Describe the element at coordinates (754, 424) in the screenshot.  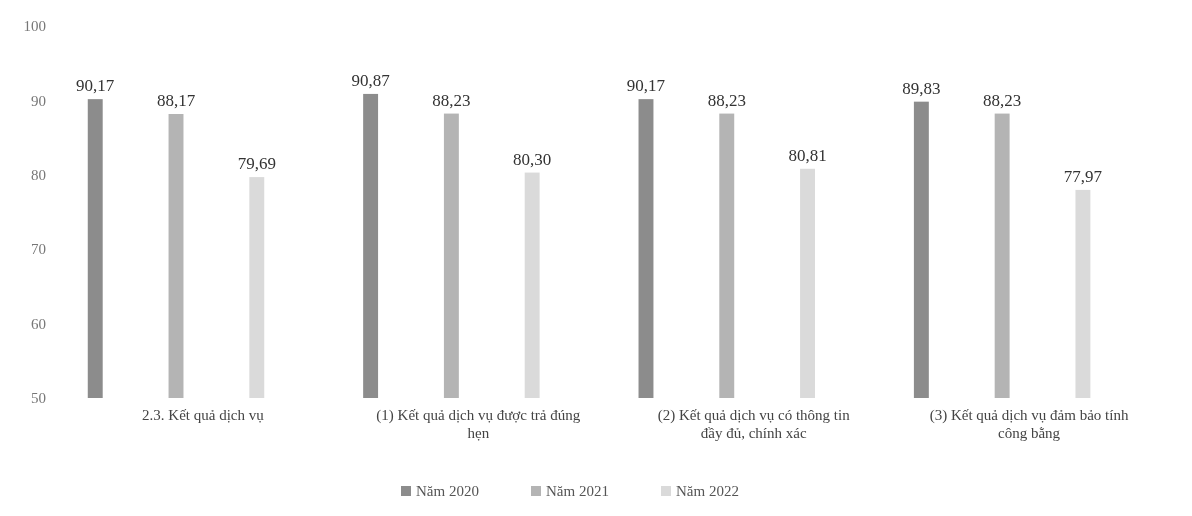
I see `x-tick-label: (2) Kết quả dịch vụ có thông tin đầy đủ, chính xác` at that location.